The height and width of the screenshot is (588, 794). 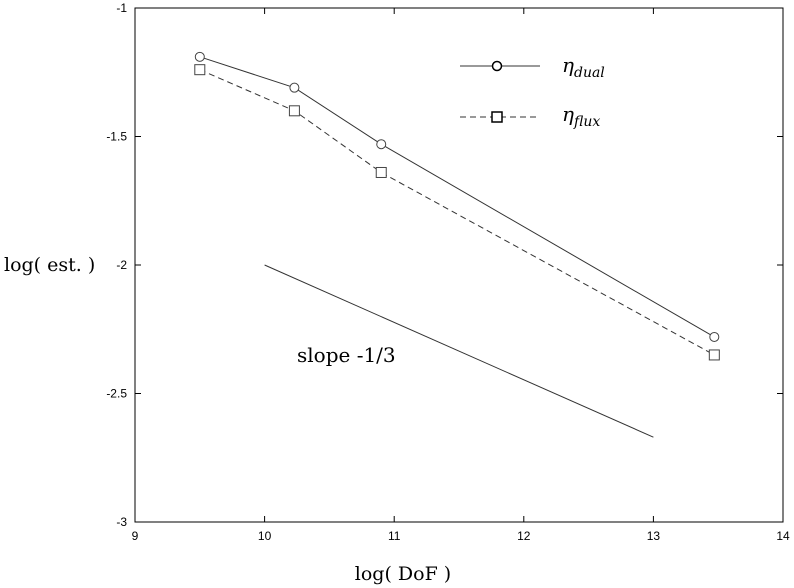 I want to click on y-tick-label: -1, so click(x=121, y=8).